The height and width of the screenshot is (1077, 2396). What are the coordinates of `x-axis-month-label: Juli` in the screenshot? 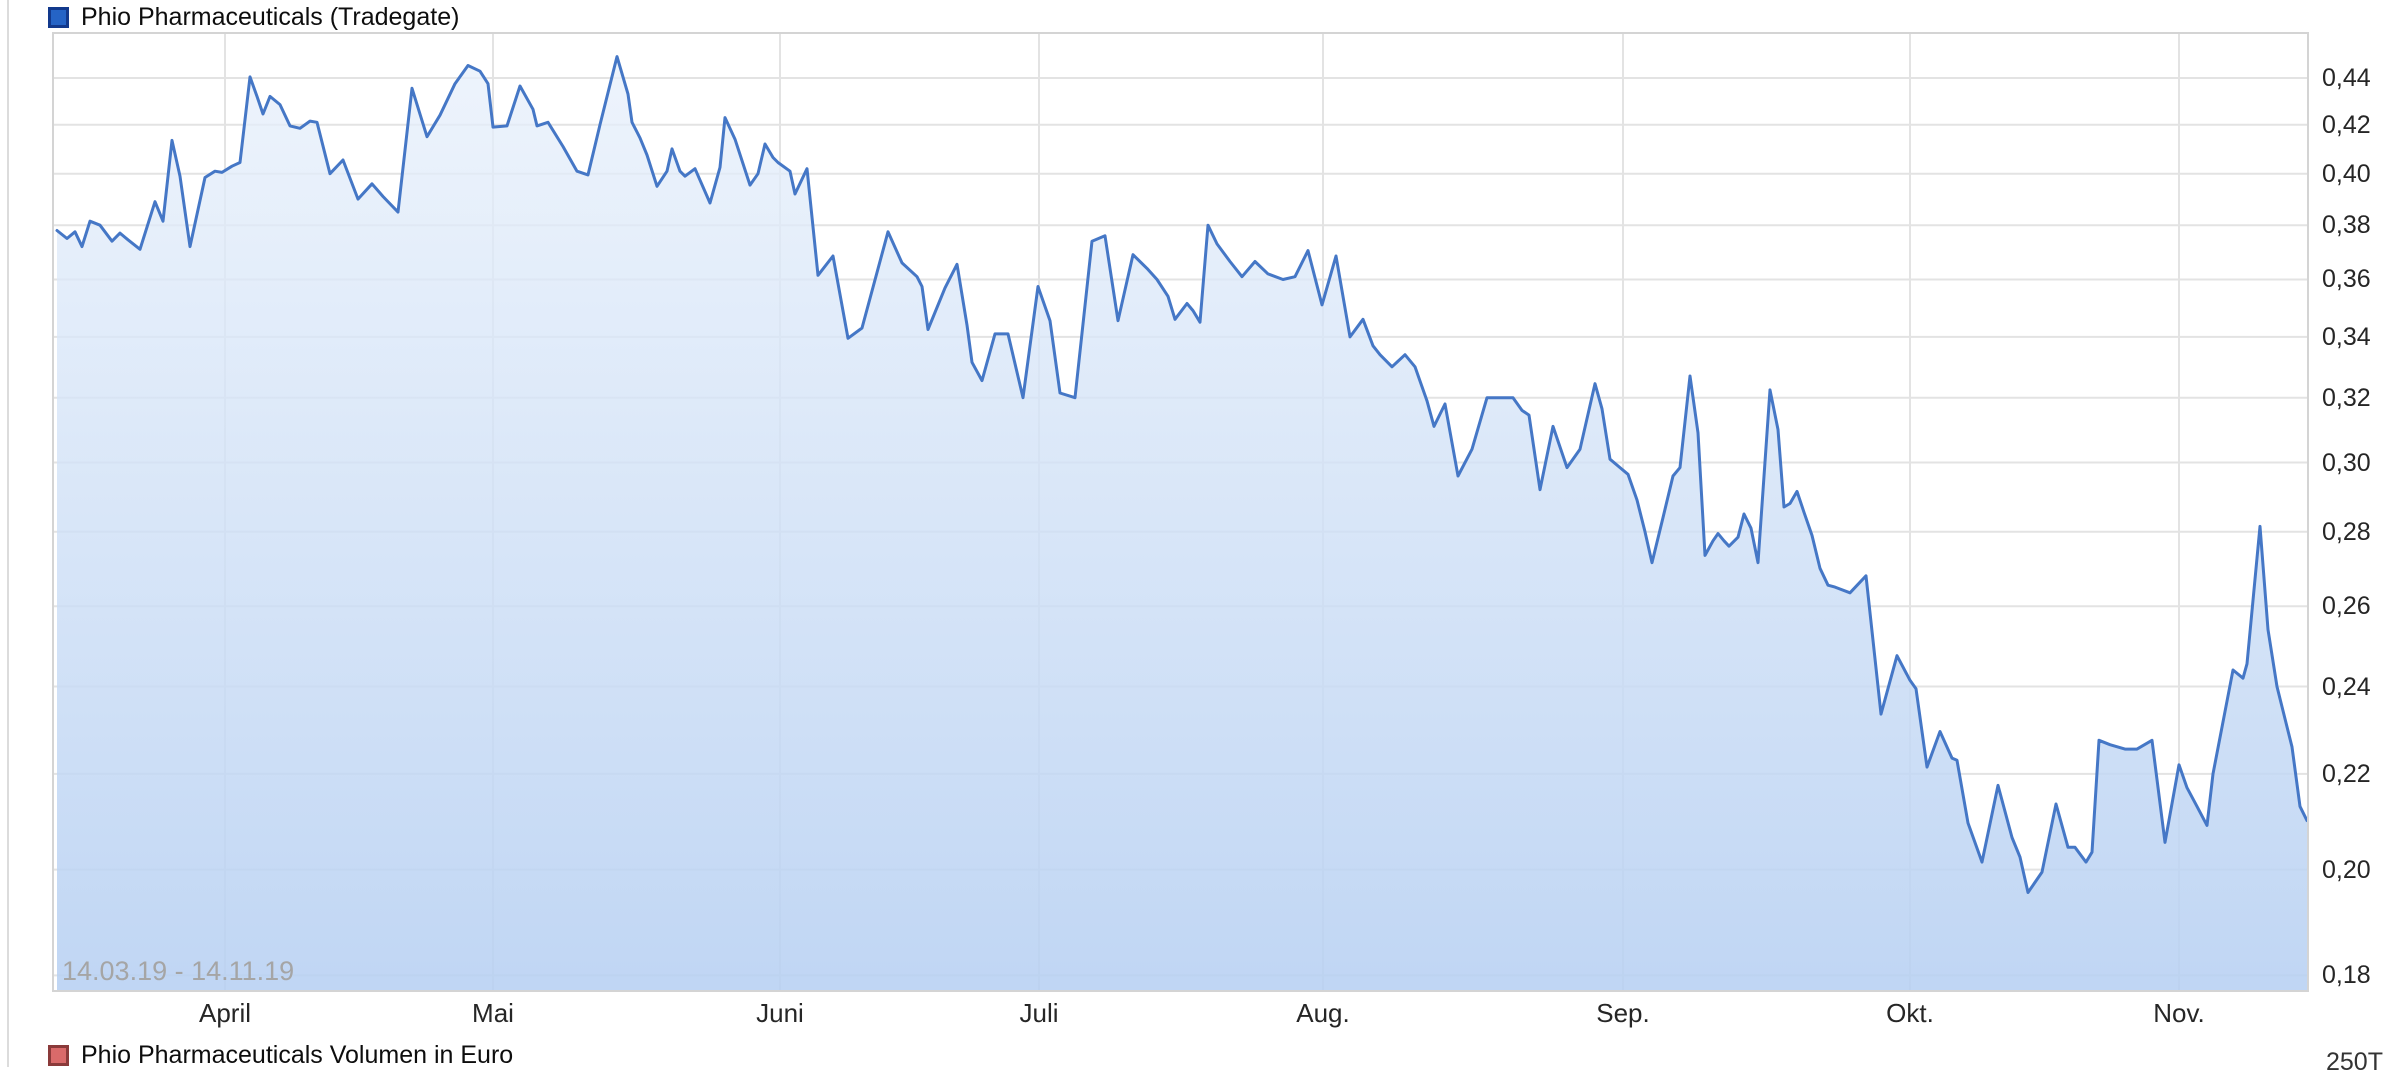 It's located at (1039, 1013).